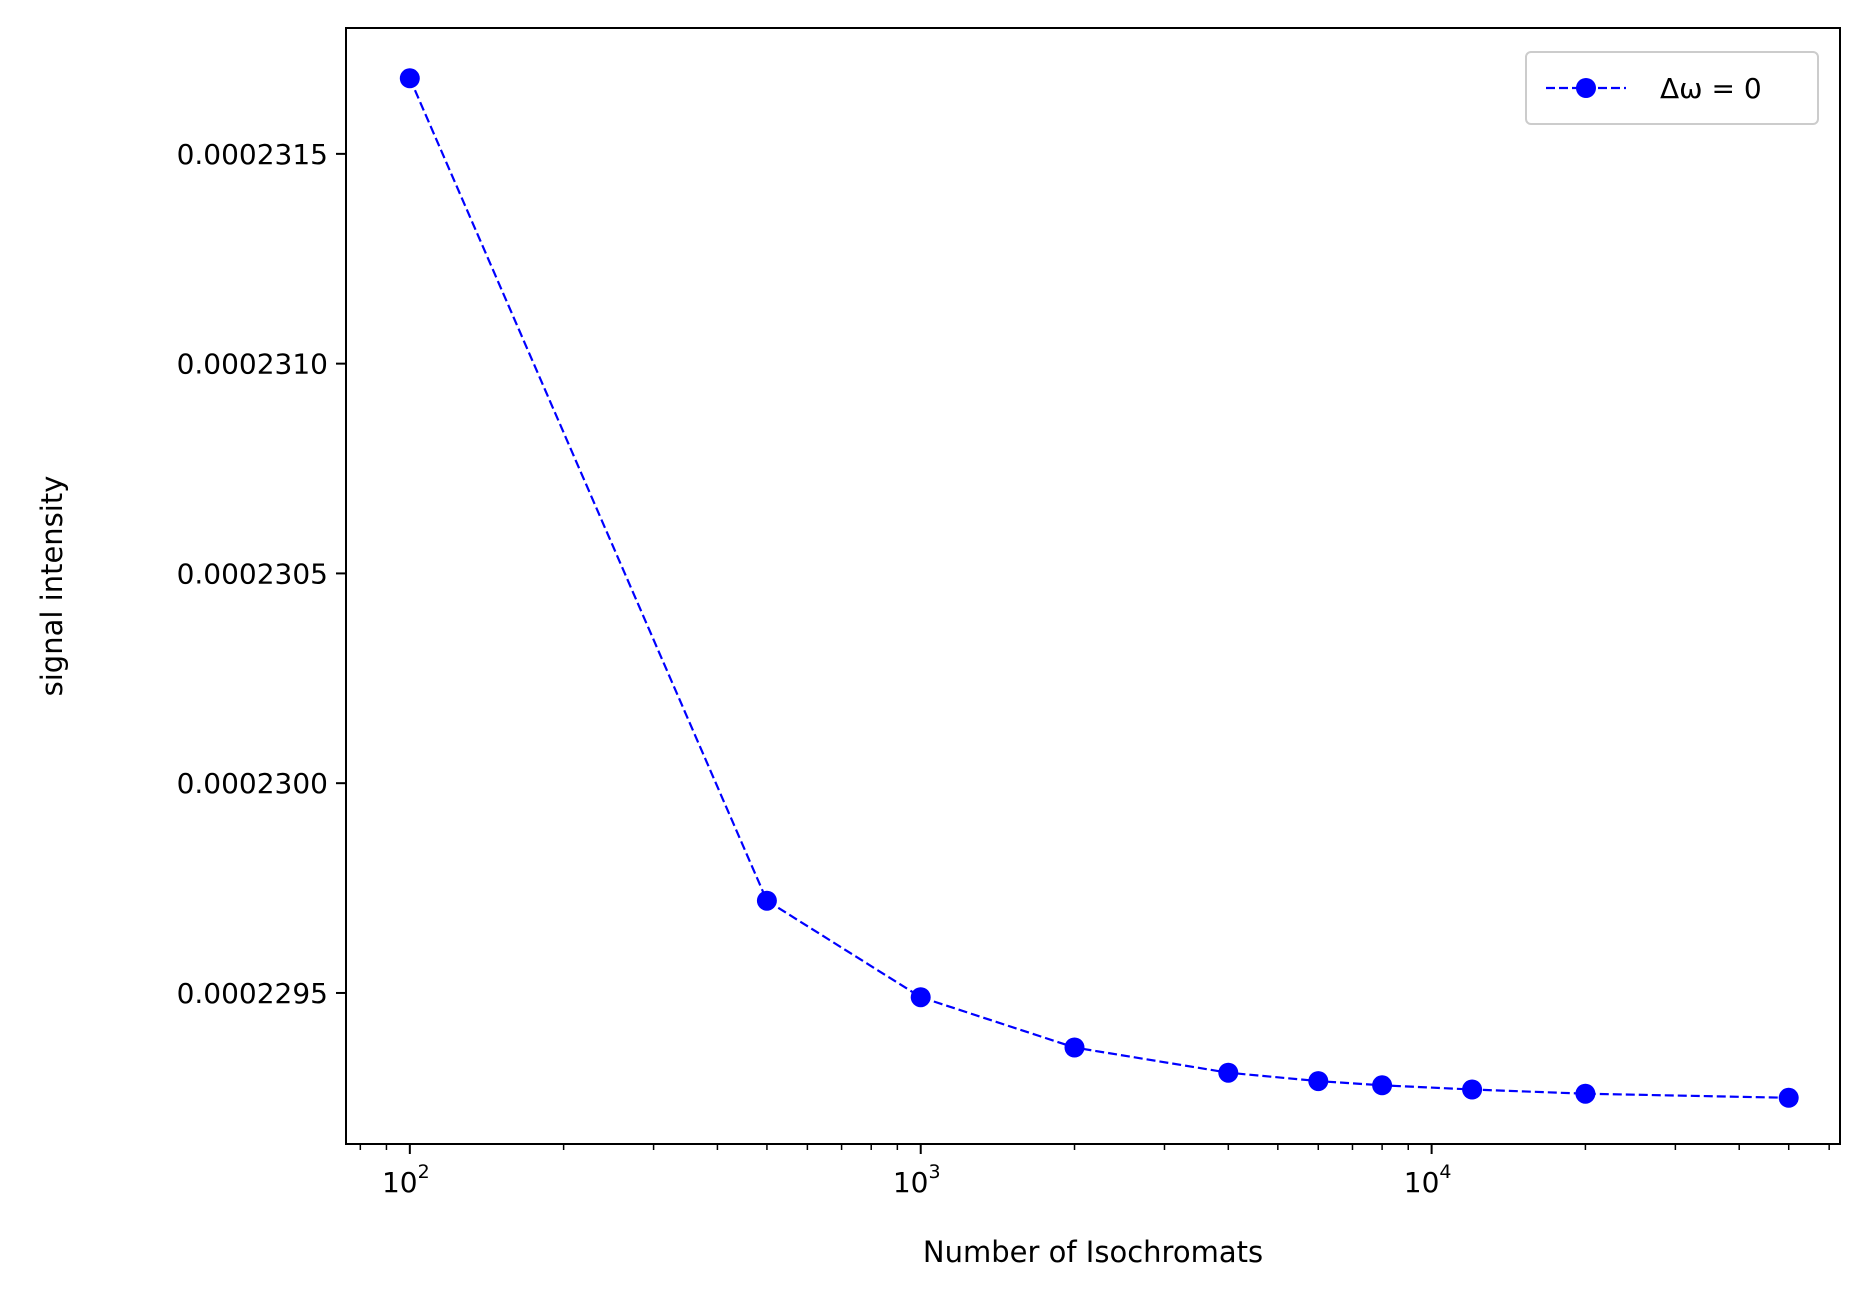 The height and width of the screenshot is (1304, 1861). What do you see at coordinates (1586, 88) in the screenshot?
I see `legend-marker-swatch` at bounding box center [1586, 88].